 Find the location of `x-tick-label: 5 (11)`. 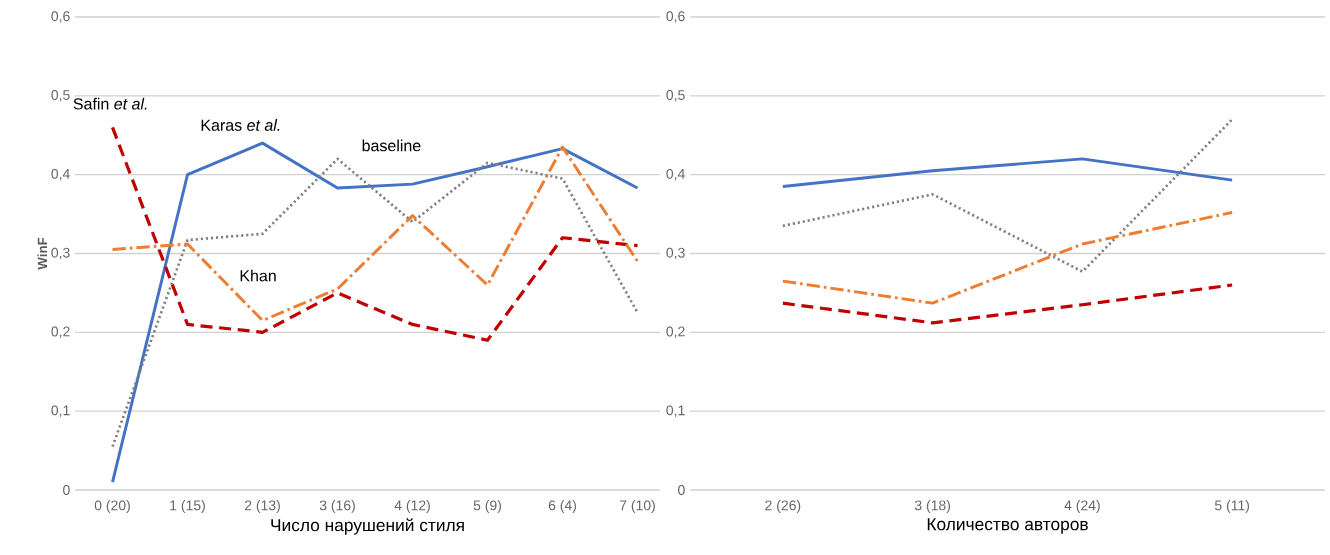

x-tick-label: 5 (11) is located at coordinates (1232, 507).